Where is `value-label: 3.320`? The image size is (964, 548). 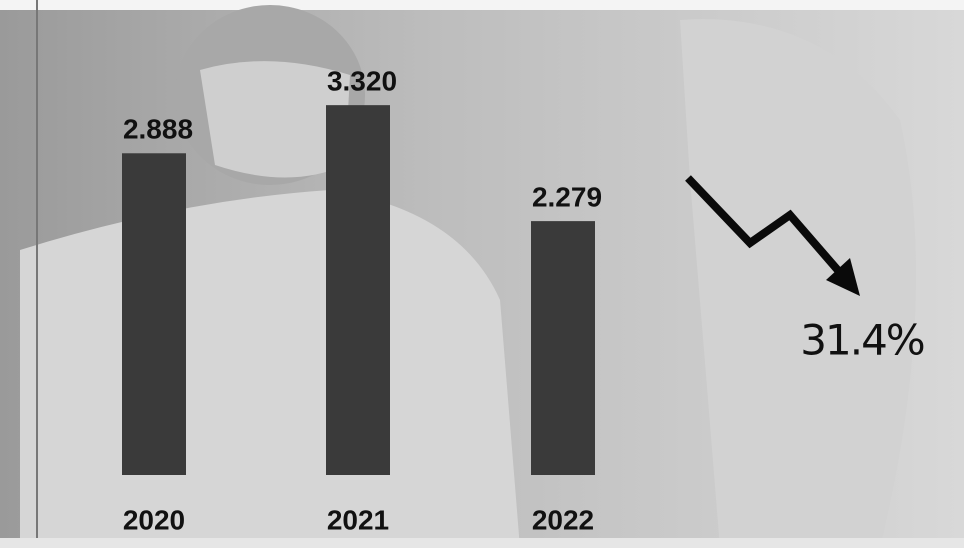 value-label: 3.320 is located at coordinates (362, 81).